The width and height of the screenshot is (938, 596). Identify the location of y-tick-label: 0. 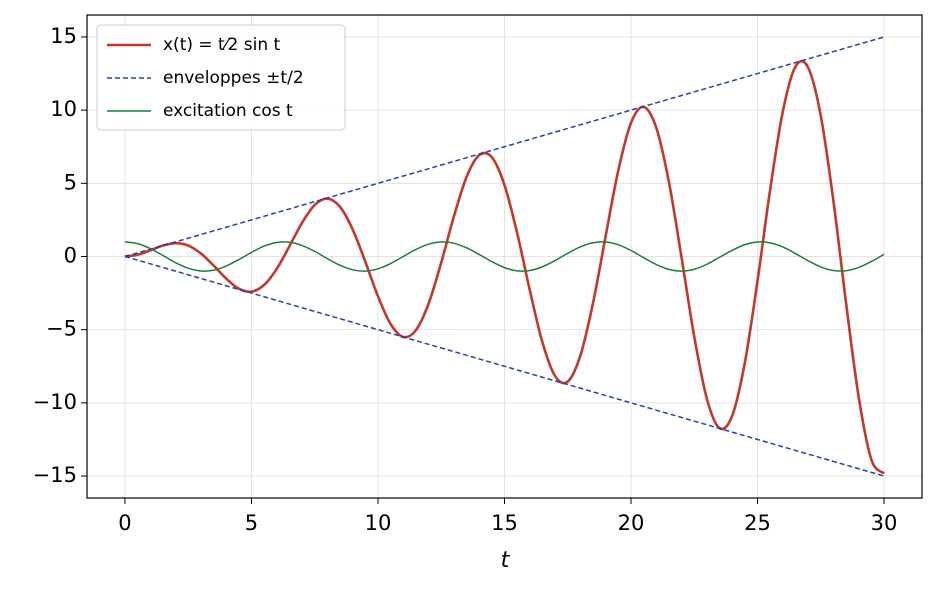
(70, 256).